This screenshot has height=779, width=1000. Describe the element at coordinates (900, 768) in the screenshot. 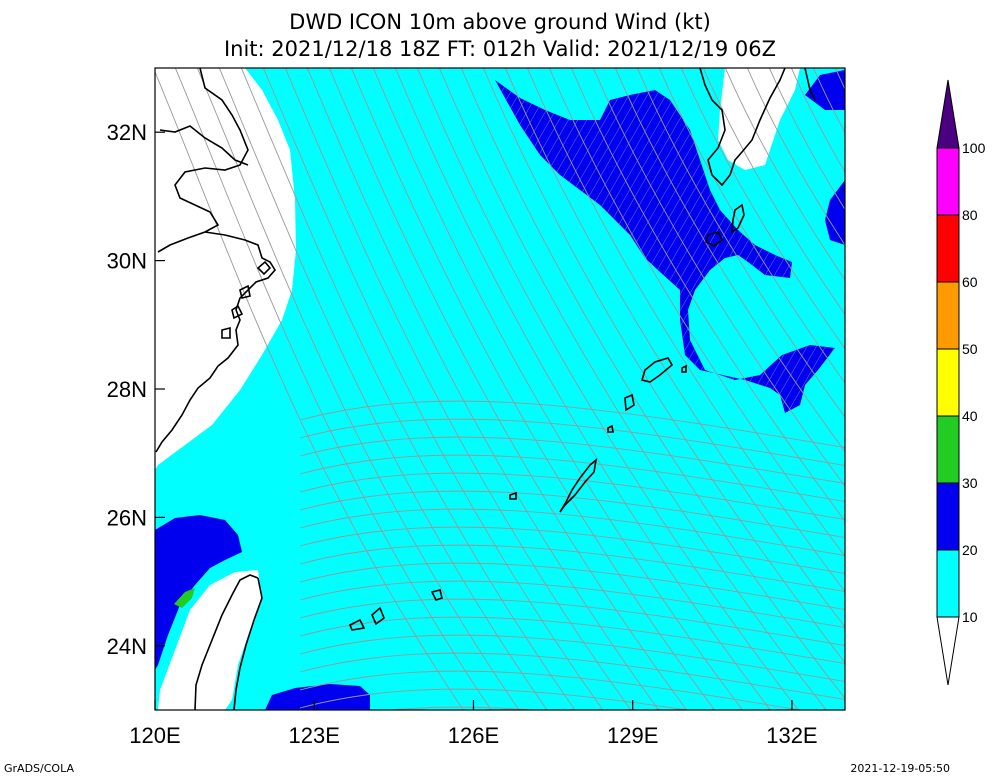

I see `footer-timestamp: 2021-12-19-05:50` at that location.